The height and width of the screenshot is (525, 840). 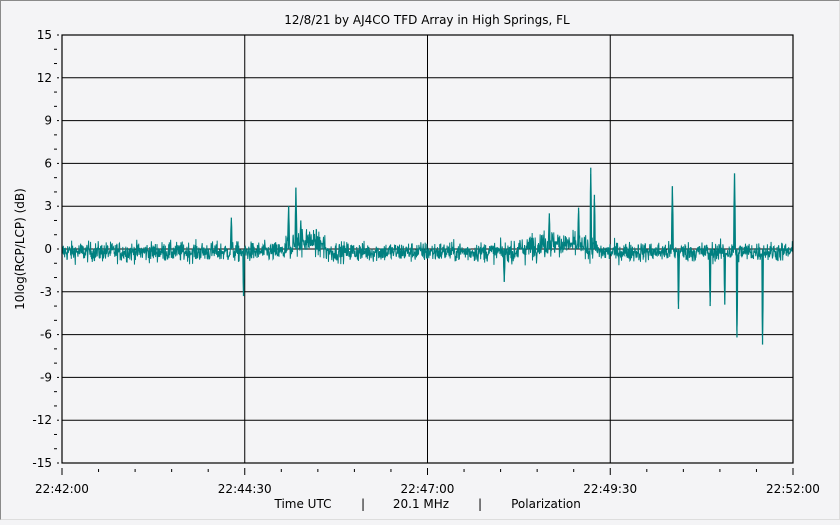 I want to click on x-tick-label: 22:49:30, so click(x=610, y=489).